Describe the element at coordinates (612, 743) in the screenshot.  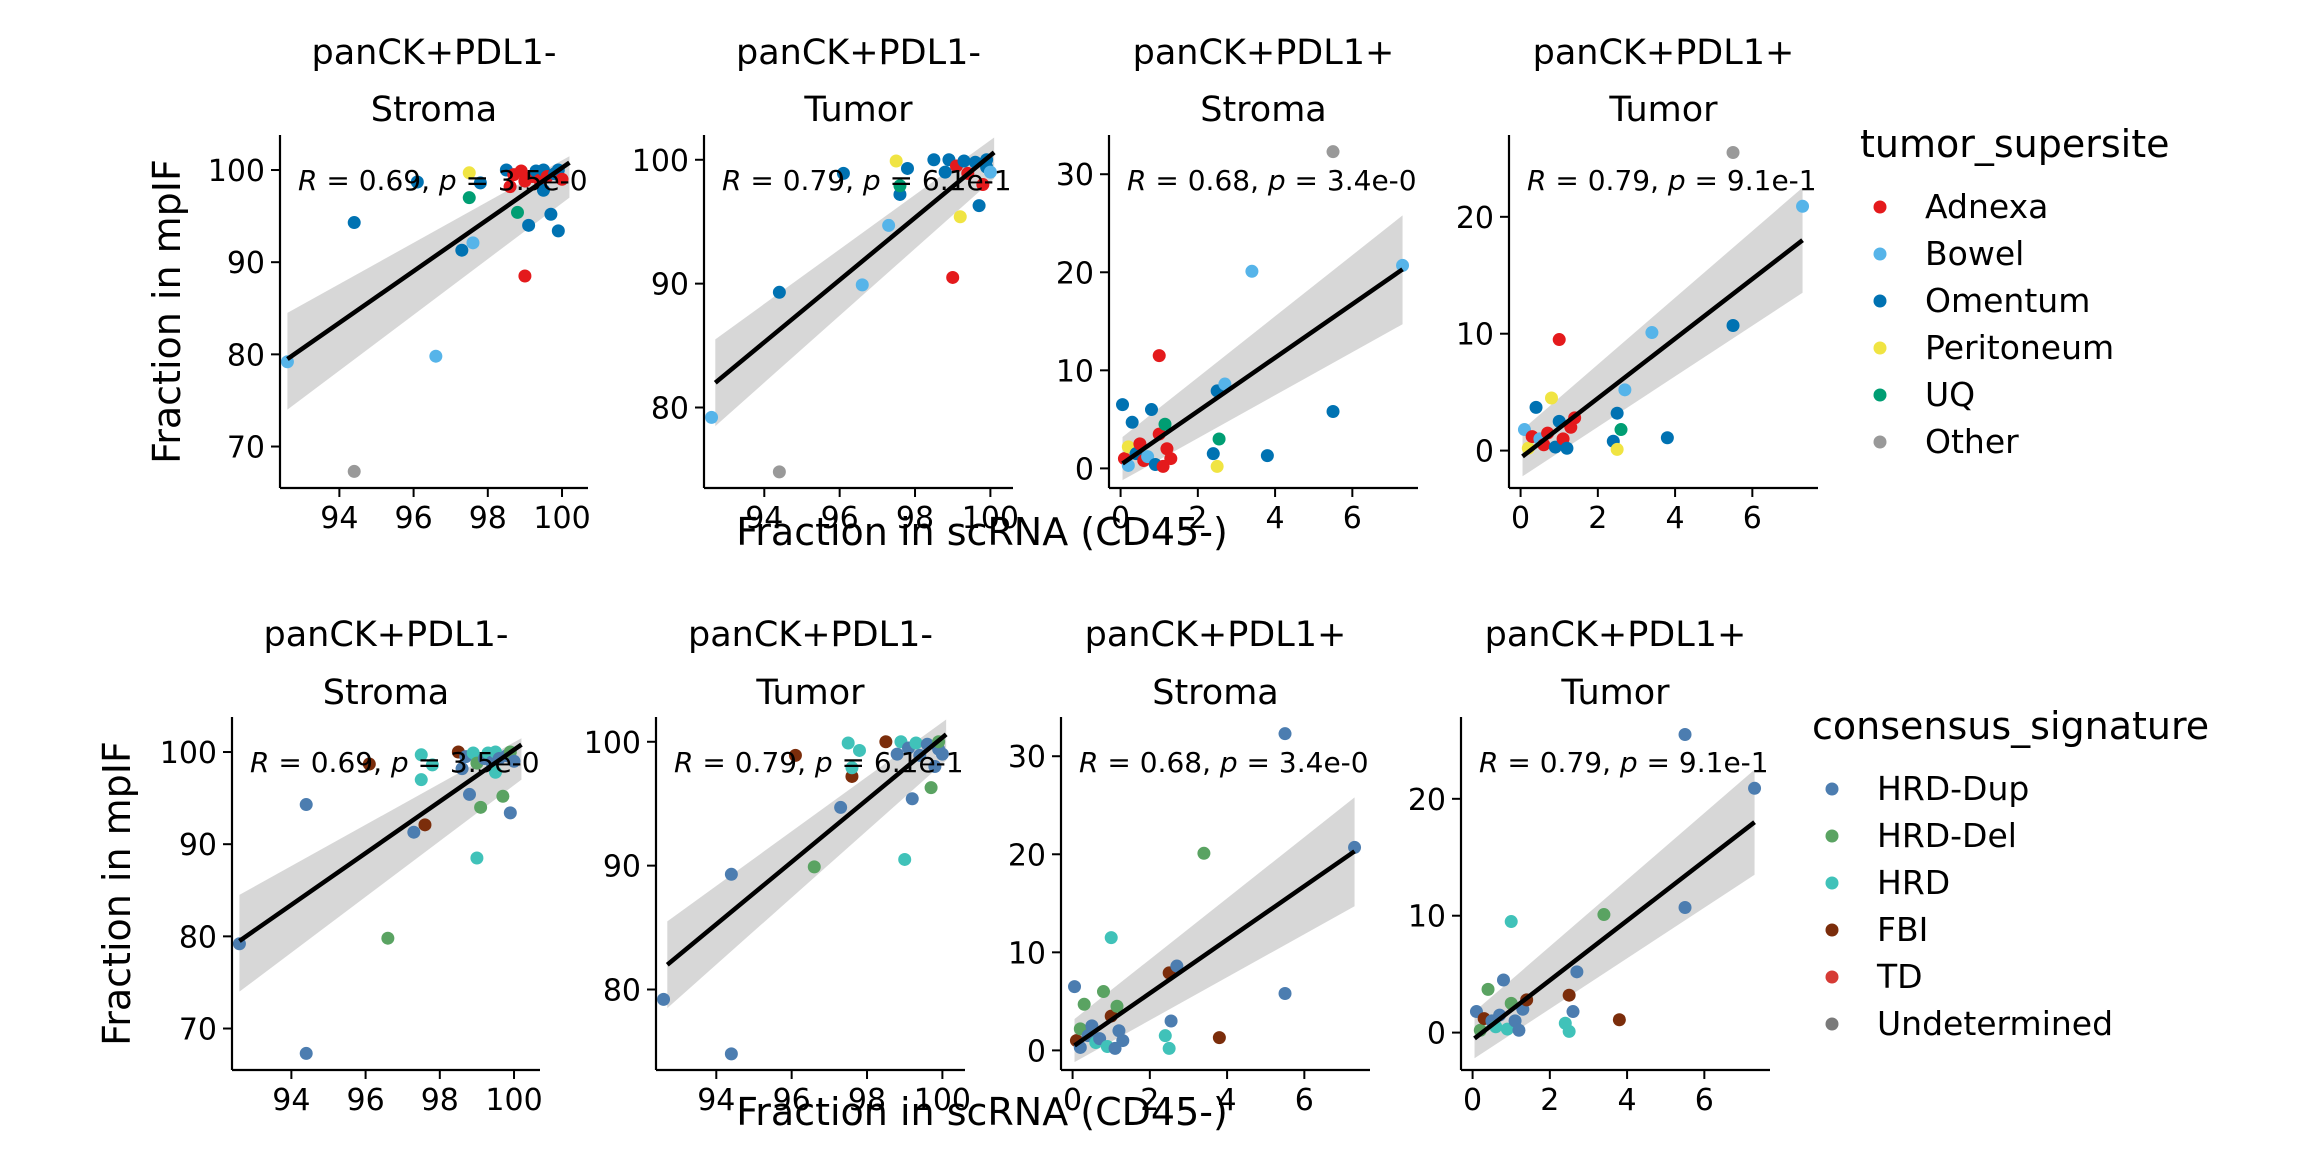
I see `y-tick-label: 100` at that location.